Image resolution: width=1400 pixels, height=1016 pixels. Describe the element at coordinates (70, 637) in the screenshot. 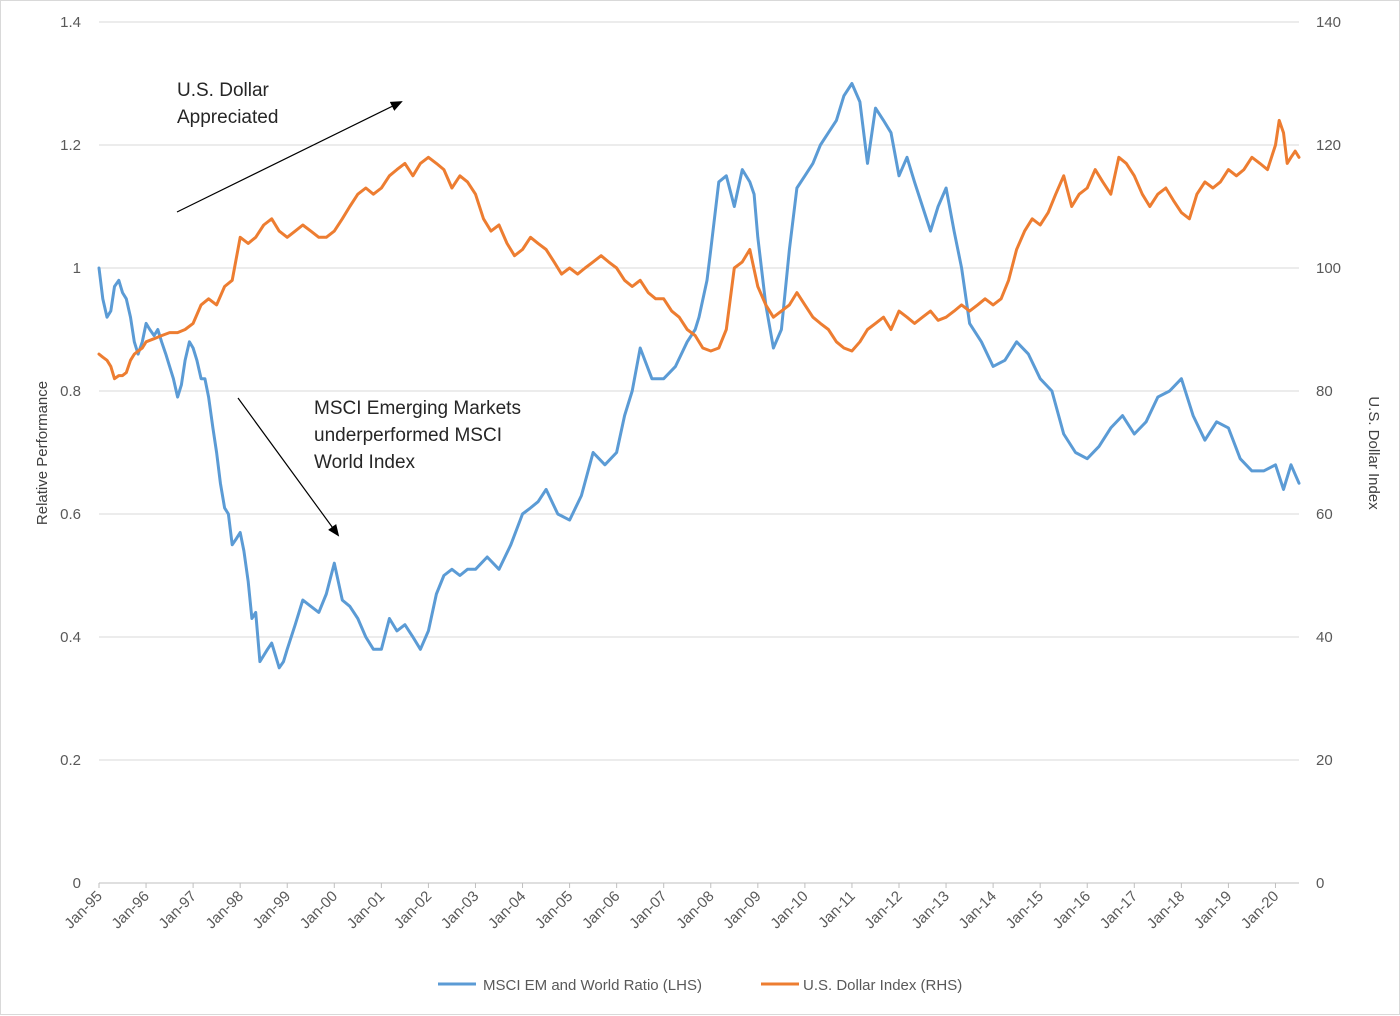

I see `left-tick-label: 0.4` at that location.